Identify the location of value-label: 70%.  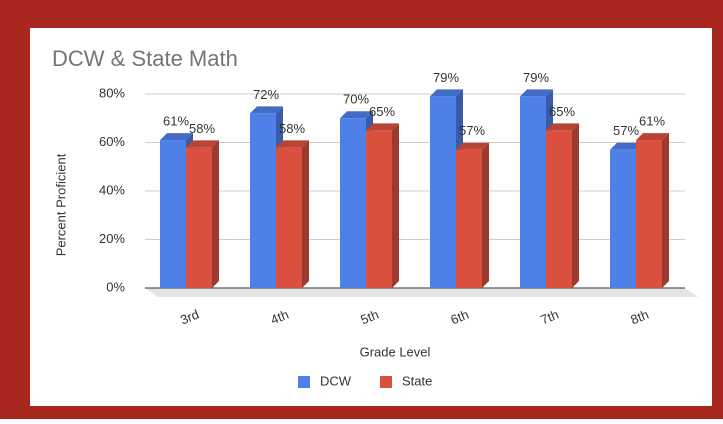
(356, 99).